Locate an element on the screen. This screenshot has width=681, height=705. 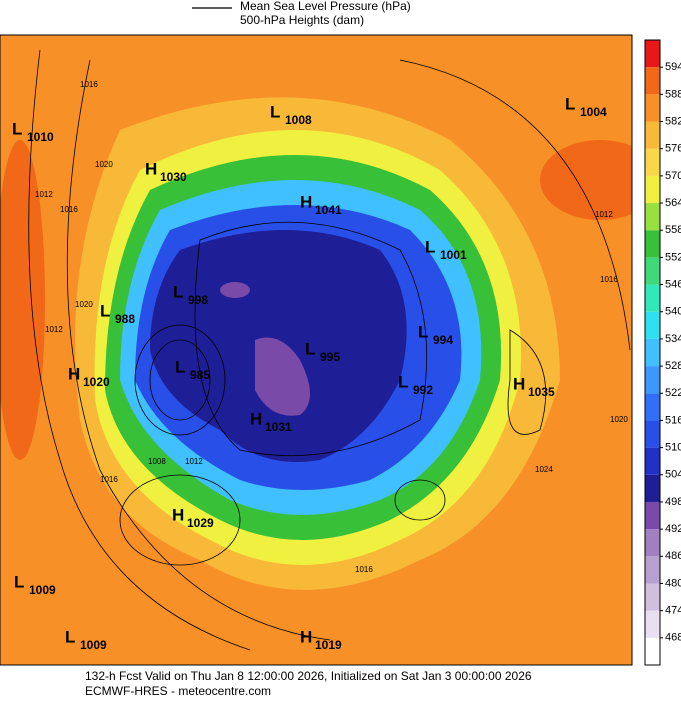
colorbar-label: 552 is located at coordinates (673, 257).